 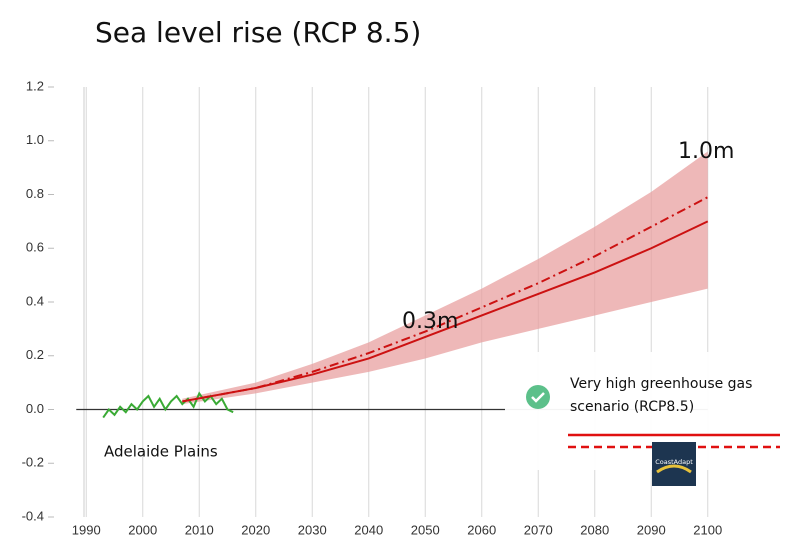 I want to click on annotation: 0.3m, so click(x=430, y=321).